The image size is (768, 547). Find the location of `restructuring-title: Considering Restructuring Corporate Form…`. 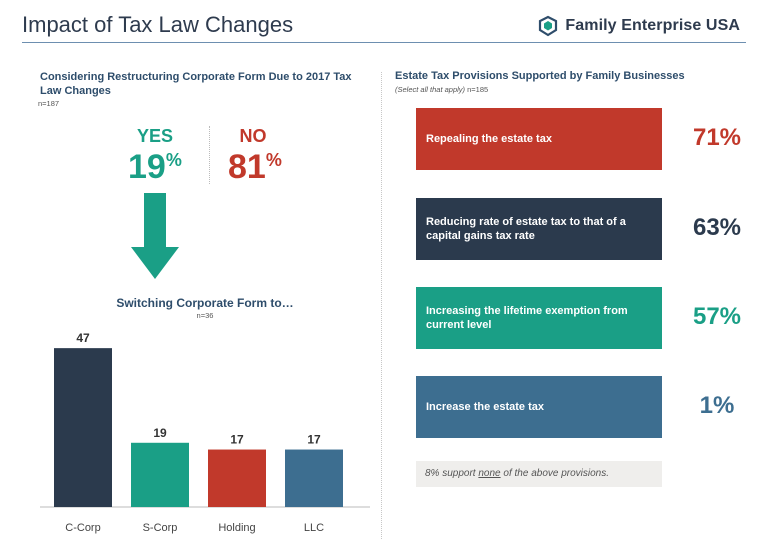

restructuring-title: Considering Restructuring Corporate Form… is located at coordinates (196, 84).